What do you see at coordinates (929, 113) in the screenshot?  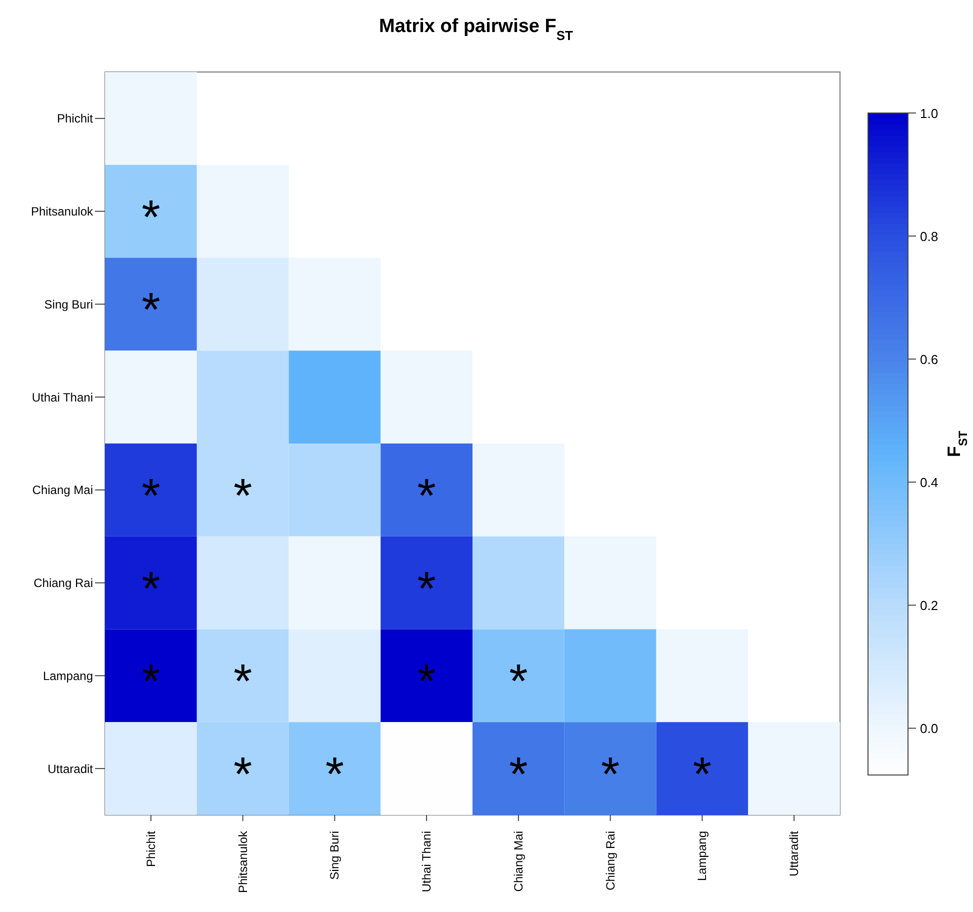 I see `color-bar-label: 1.0` at bounding box center [929, 113].